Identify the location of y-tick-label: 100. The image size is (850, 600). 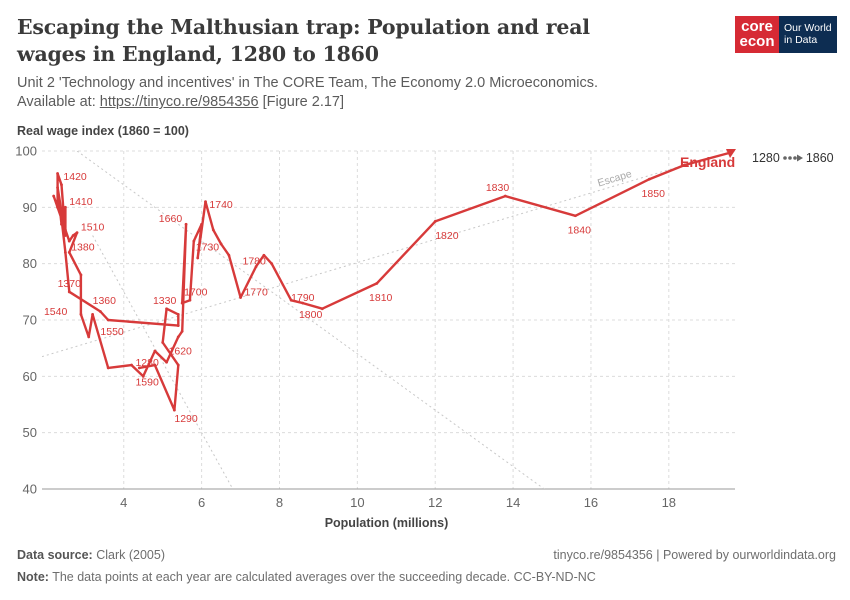
(26, 151).